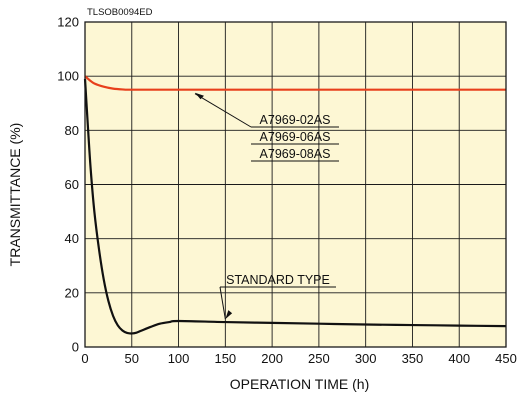 The image size is (521, 396). Describe the element at coordinates (132, 358) in the screenshot. I see `x-tick-label: 50` at that location.